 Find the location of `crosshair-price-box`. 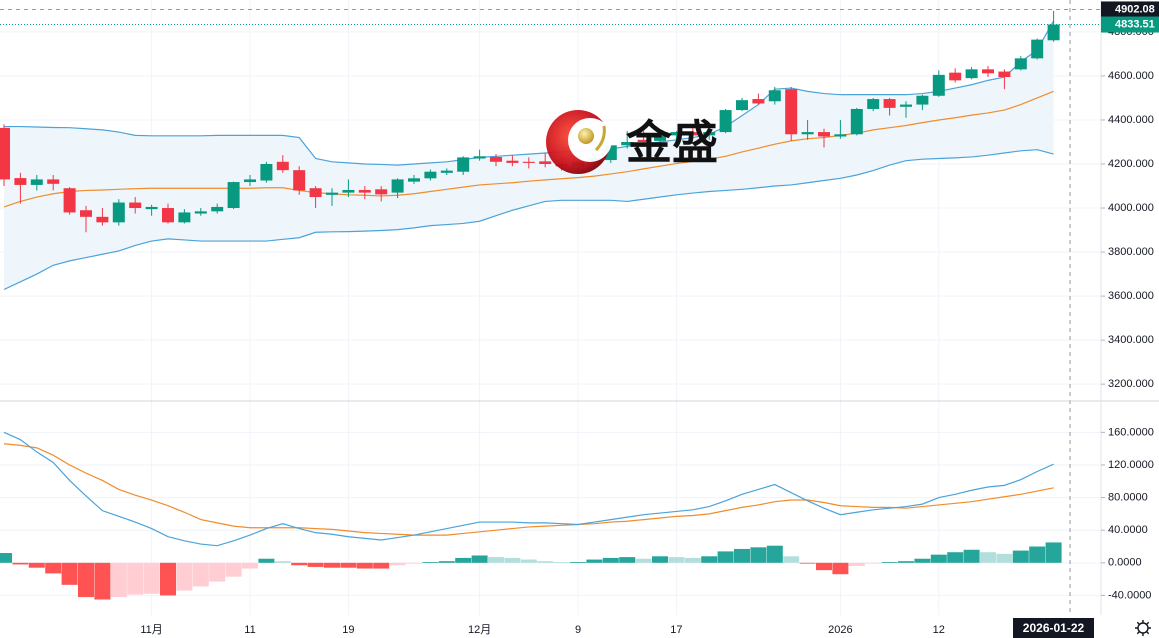

crosshair-price-box is located at coordinates (1130, 9).